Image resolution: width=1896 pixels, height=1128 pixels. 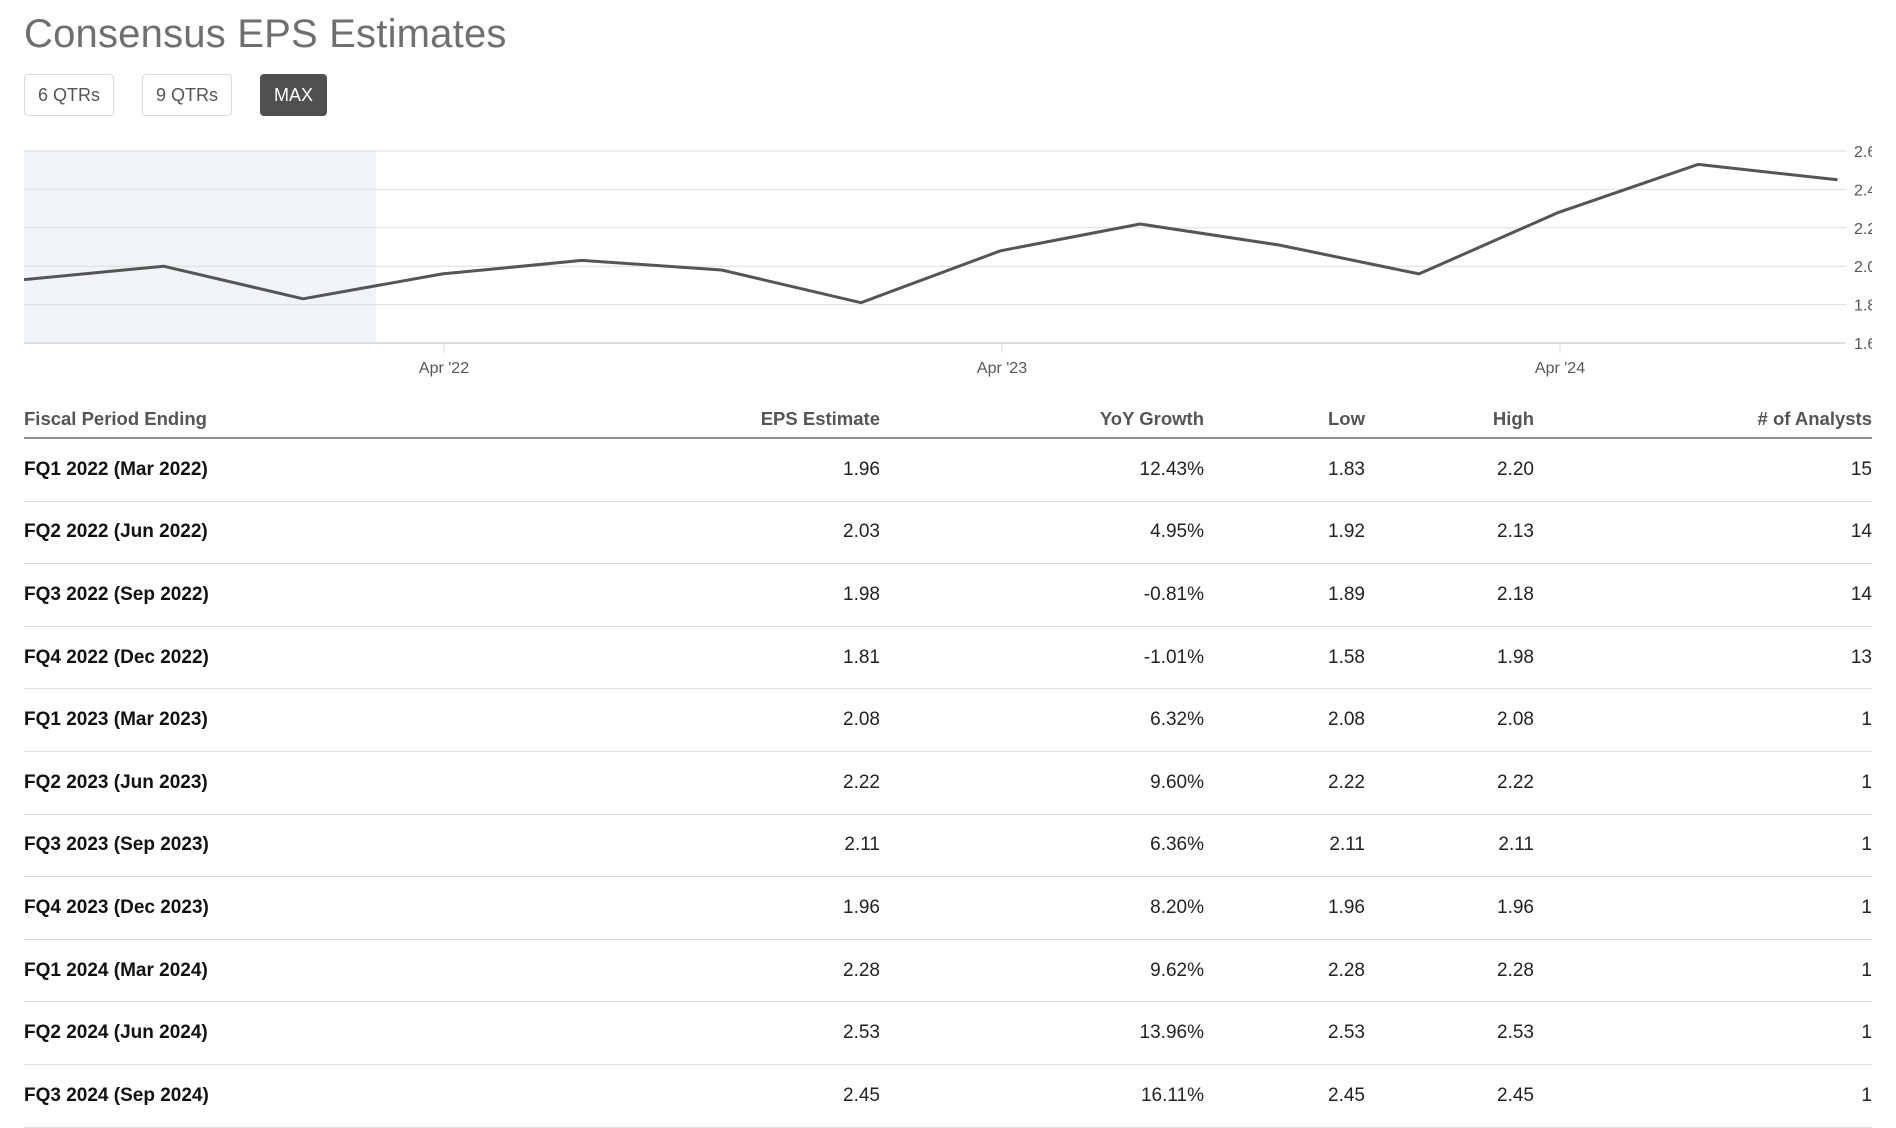 I want to click on header-high: High, so click(x=1513, y=418).